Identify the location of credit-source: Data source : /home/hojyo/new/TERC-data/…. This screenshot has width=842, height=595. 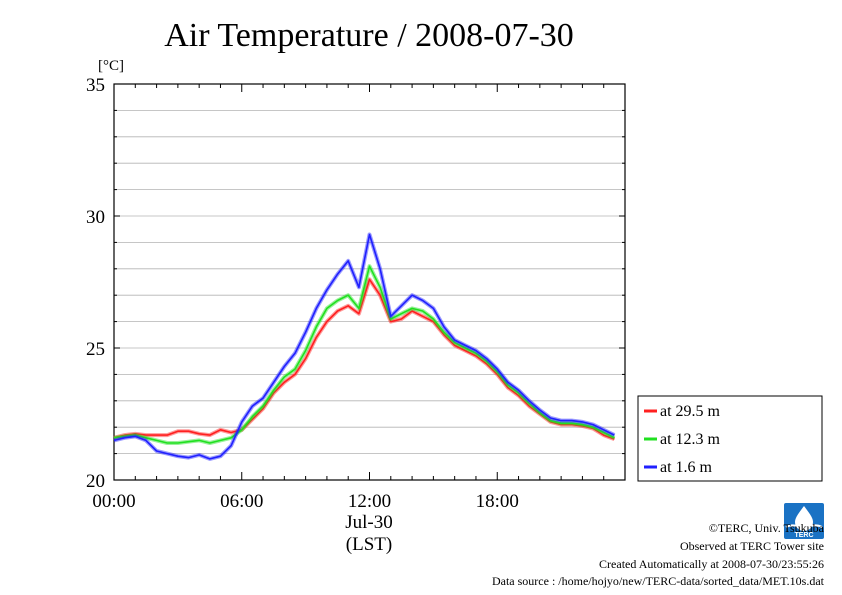
(657, 581).